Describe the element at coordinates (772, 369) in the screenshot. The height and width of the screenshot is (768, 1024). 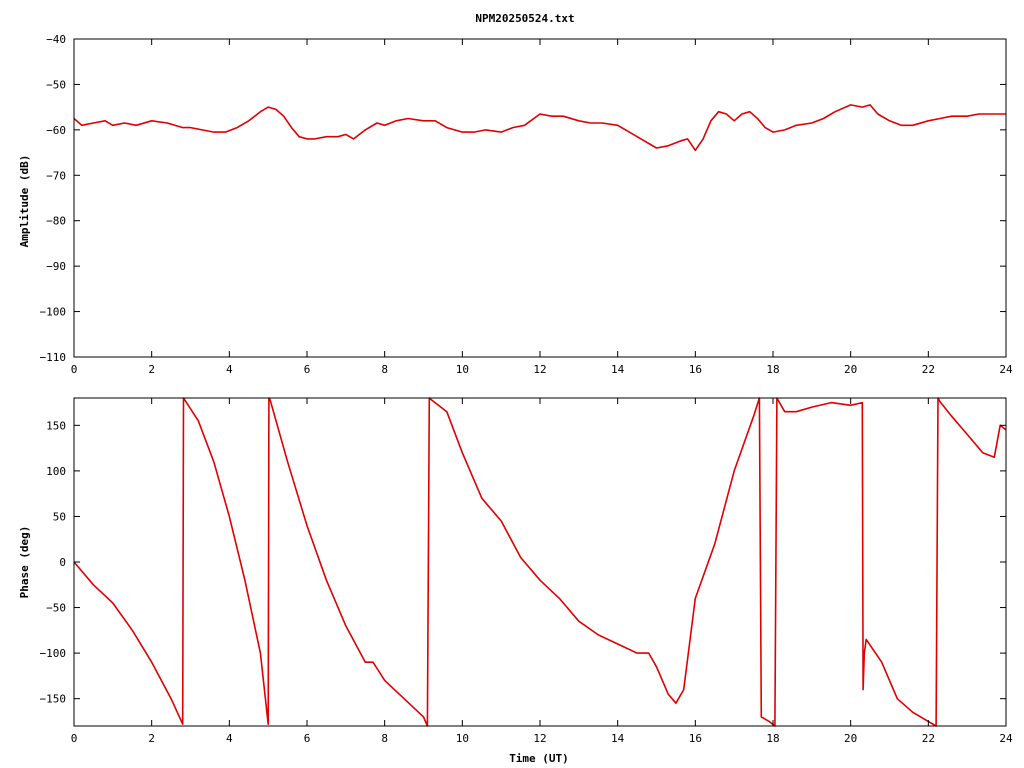
I see `amplitude-x-tick-label: 18` at that location.